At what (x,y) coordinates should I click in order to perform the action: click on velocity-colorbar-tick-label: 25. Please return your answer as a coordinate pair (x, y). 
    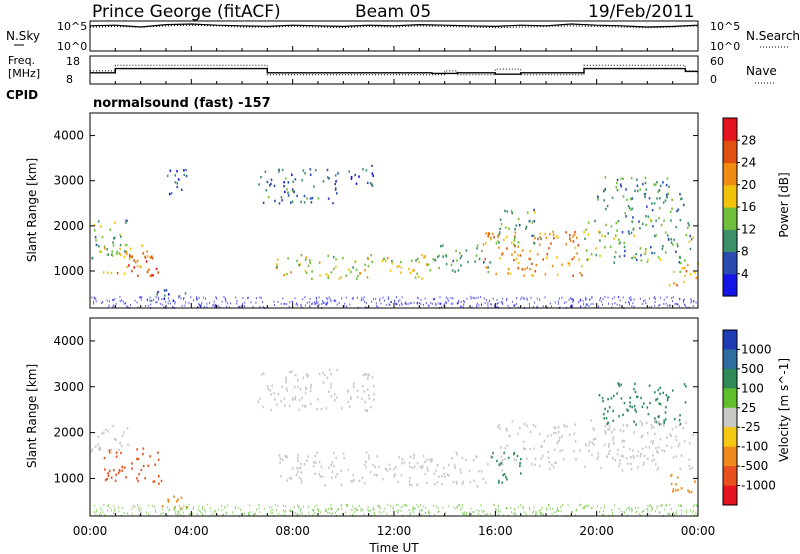
    Looking at the image, I should click on (748, 408).